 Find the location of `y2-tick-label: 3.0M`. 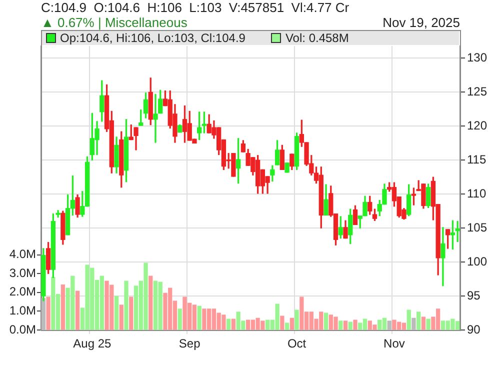

y2-tick-label: 3.0M is located at coordinates (22, 273).